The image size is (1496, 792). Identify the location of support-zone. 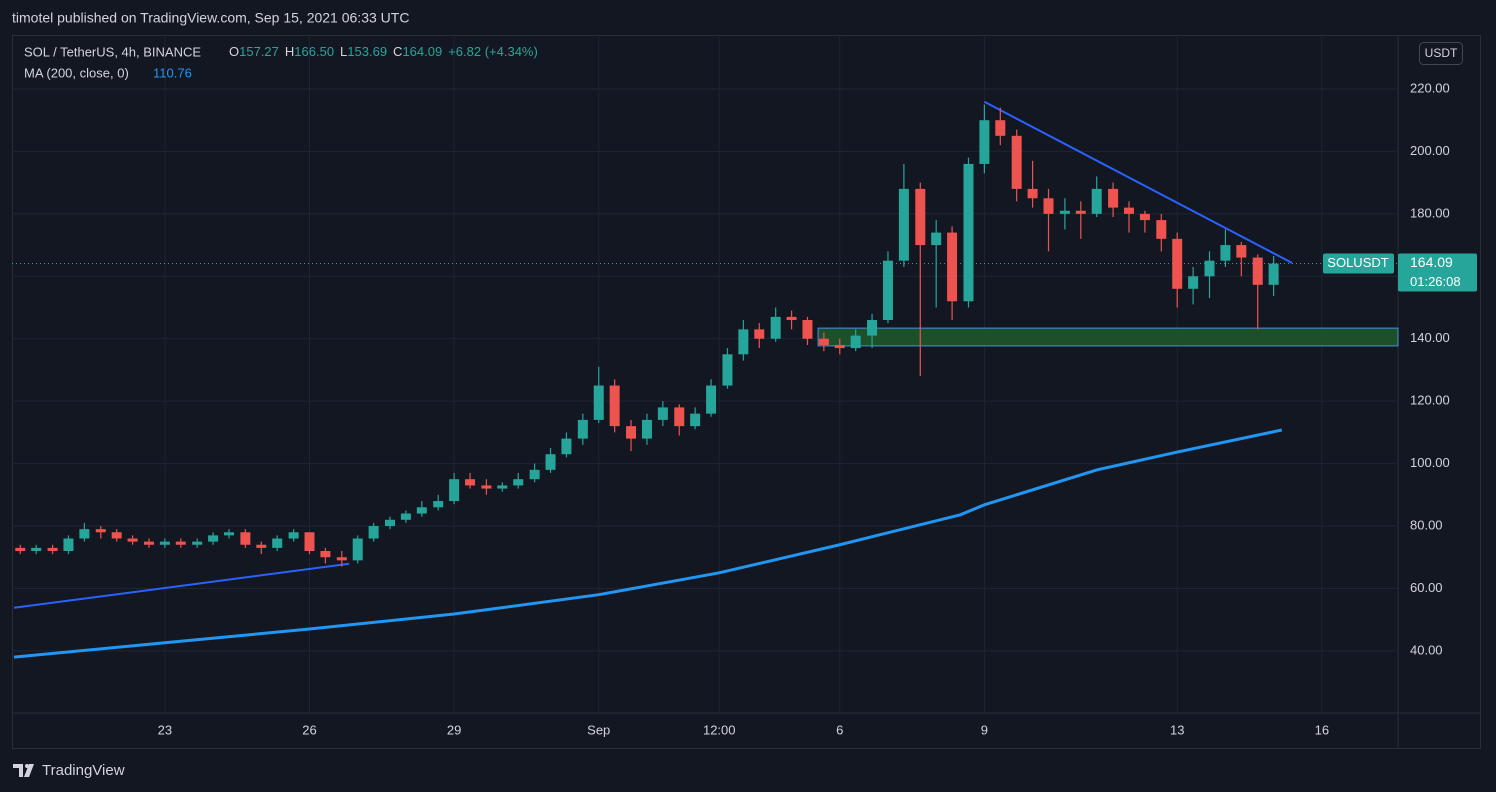
(1108, 337).